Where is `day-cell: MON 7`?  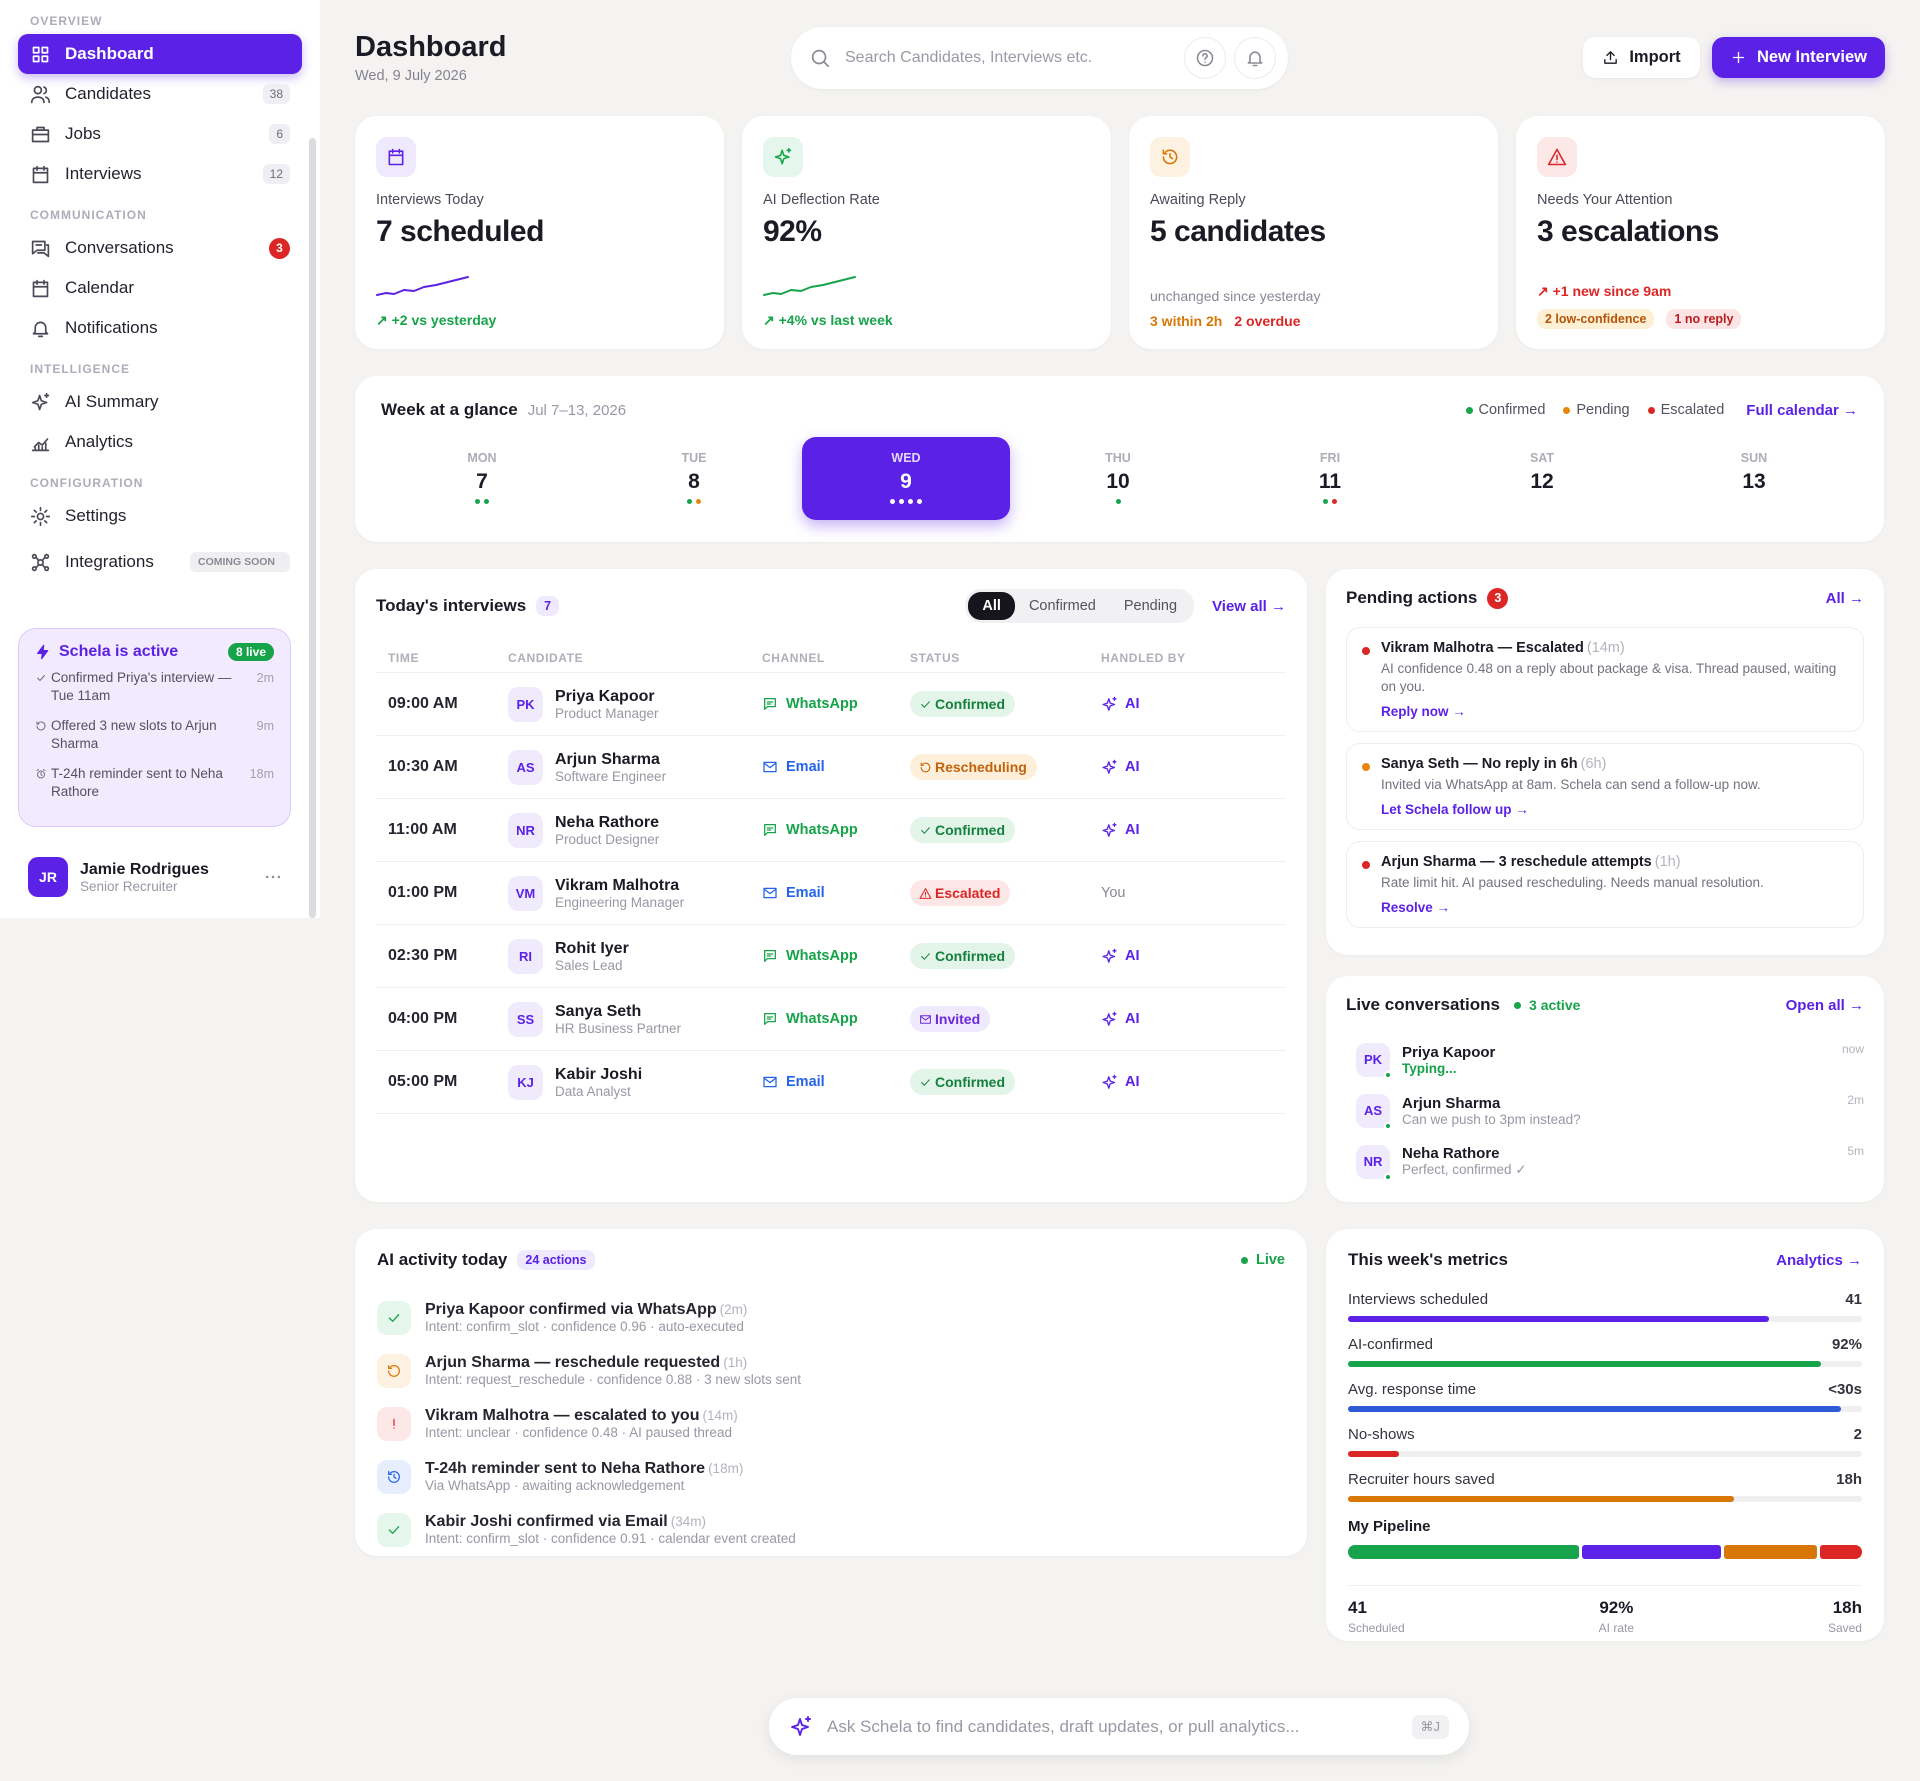 day-cell: MON 7 is located at coordinates (482, 478).